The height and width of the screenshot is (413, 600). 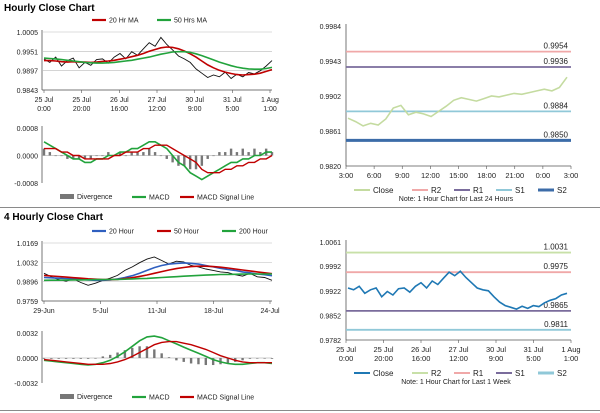 What do you see at coordinates (458, 349) in the screenshot?
I see `f-lev-x-tick: 27 Jul` at bounding box center [458, 349].